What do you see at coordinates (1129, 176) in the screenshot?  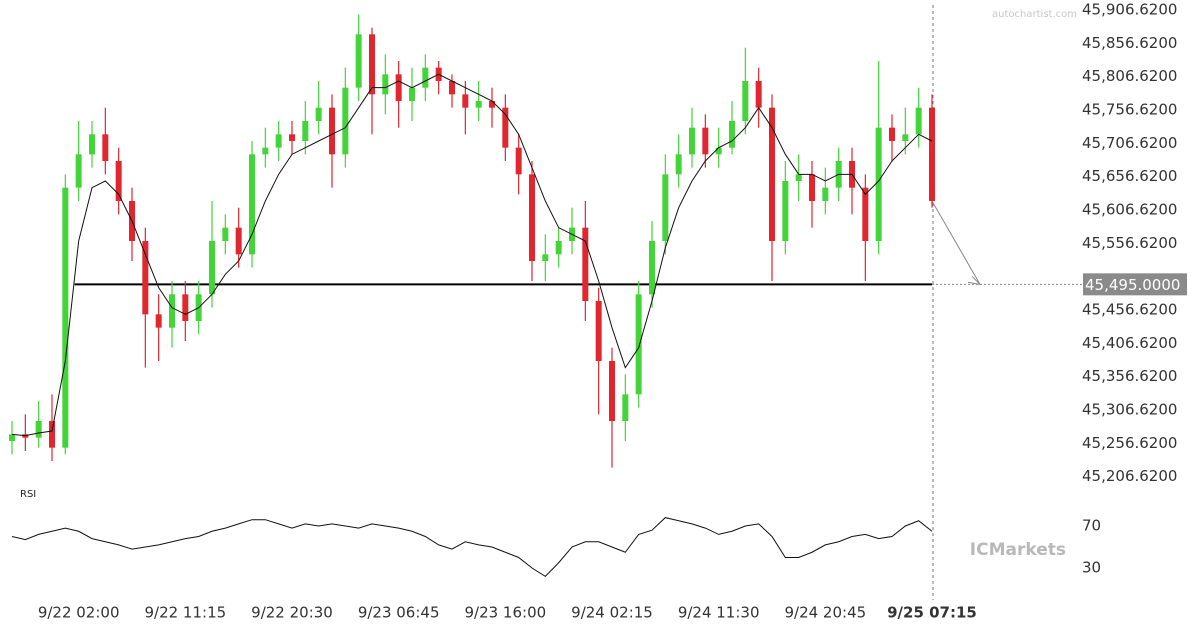 I see `y-tick-label: 45,656.6200` at bounding box center [1129, 176].